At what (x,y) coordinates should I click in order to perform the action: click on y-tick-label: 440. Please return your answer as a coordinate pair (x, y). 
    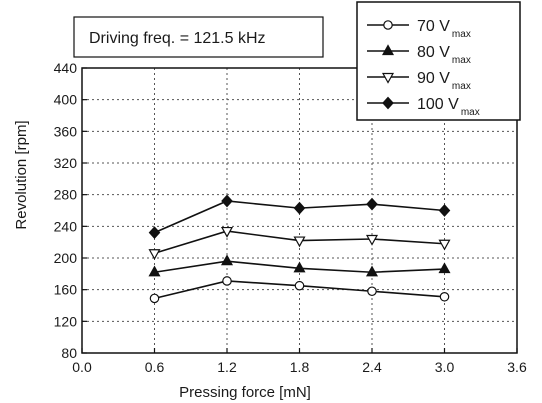
    Looking at the image, I should click on (66, 68).